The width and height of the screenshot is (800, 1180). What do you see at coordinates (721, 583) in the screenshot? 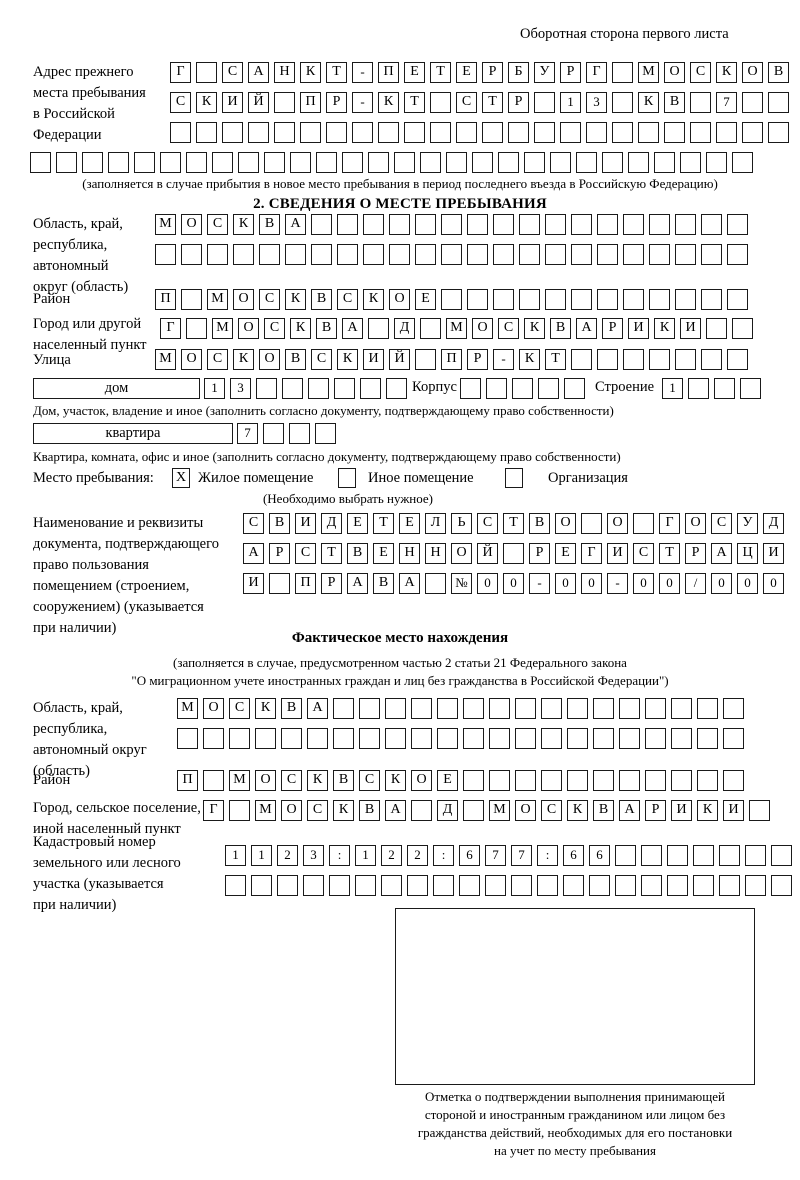
I see `doc-details-row-3-cell-19: 0` at bounding box center [721, 583].